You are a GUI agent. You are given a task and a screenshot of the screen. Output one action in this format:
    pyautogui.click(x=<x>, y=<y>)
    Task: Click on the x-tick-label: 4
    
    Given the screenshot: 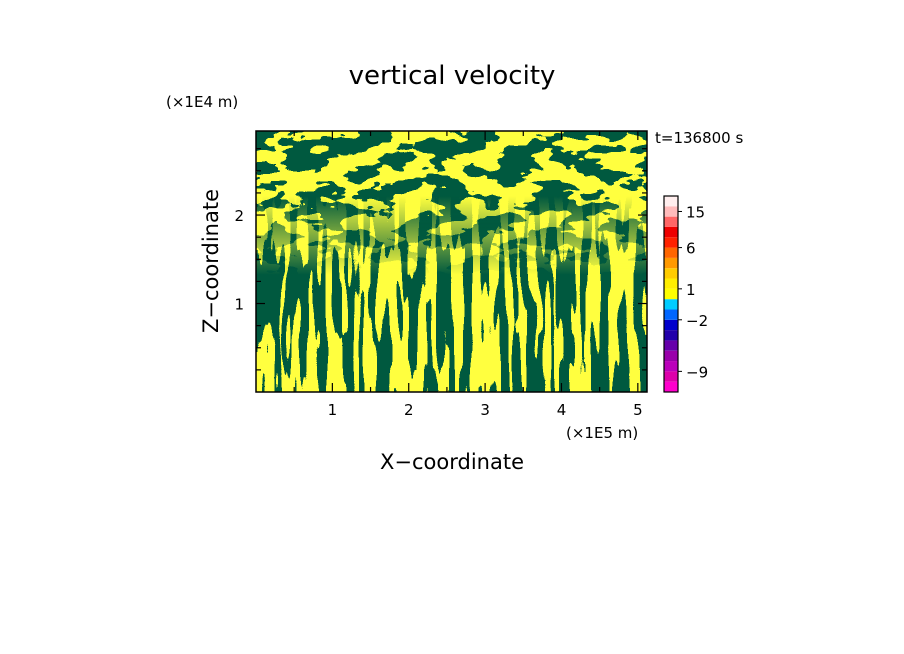 What is the action you would take?
    pyautogui.click(x=562, y=410)
    